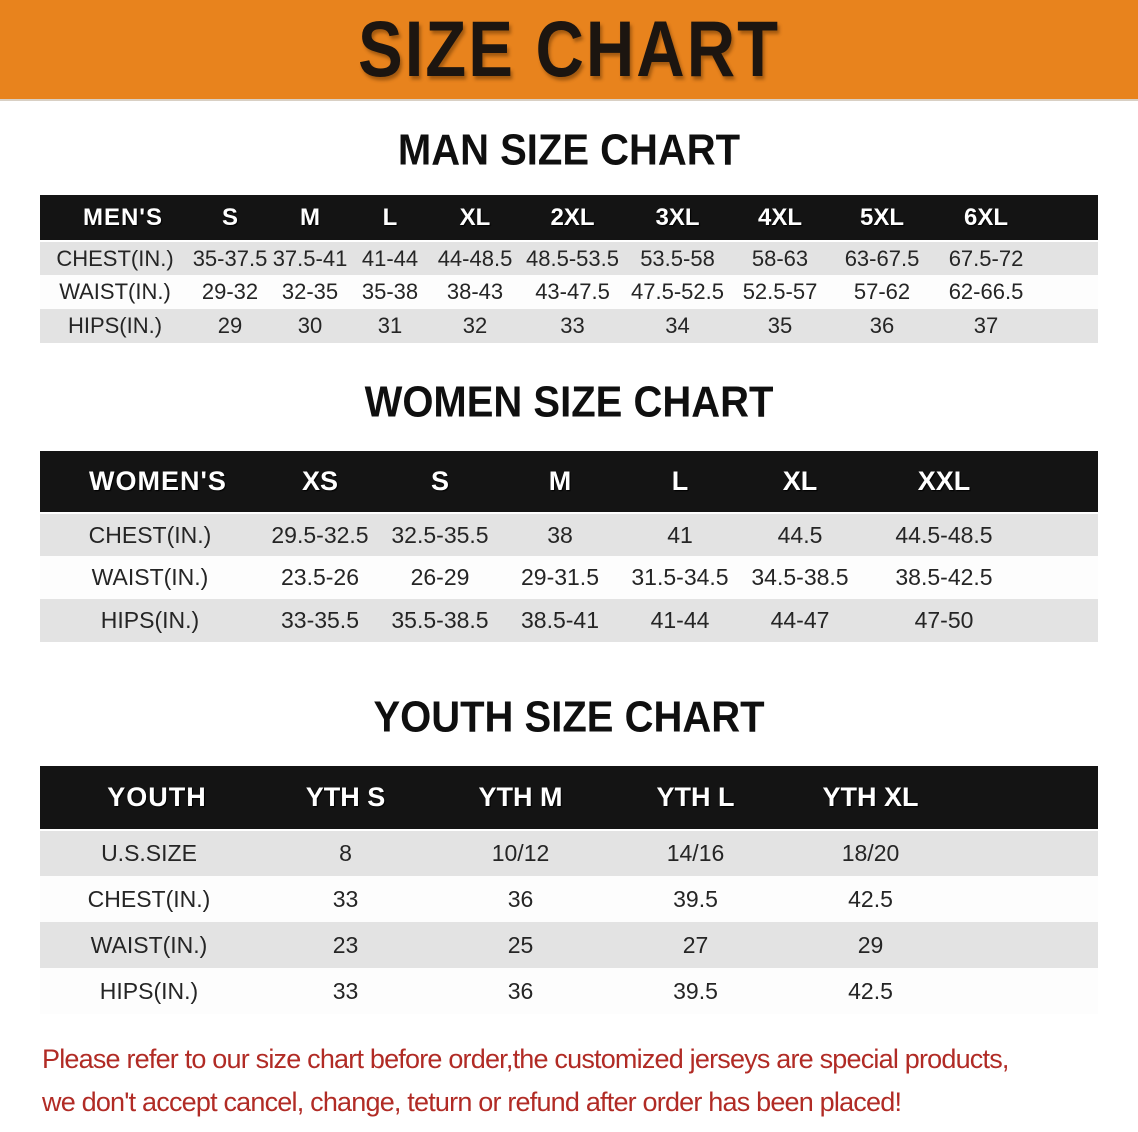 The height and width of the screenshot is (1132, 1138). Describe the element at coordinates (780, 325) in the screenshot. I see `cell: 35` at that location.